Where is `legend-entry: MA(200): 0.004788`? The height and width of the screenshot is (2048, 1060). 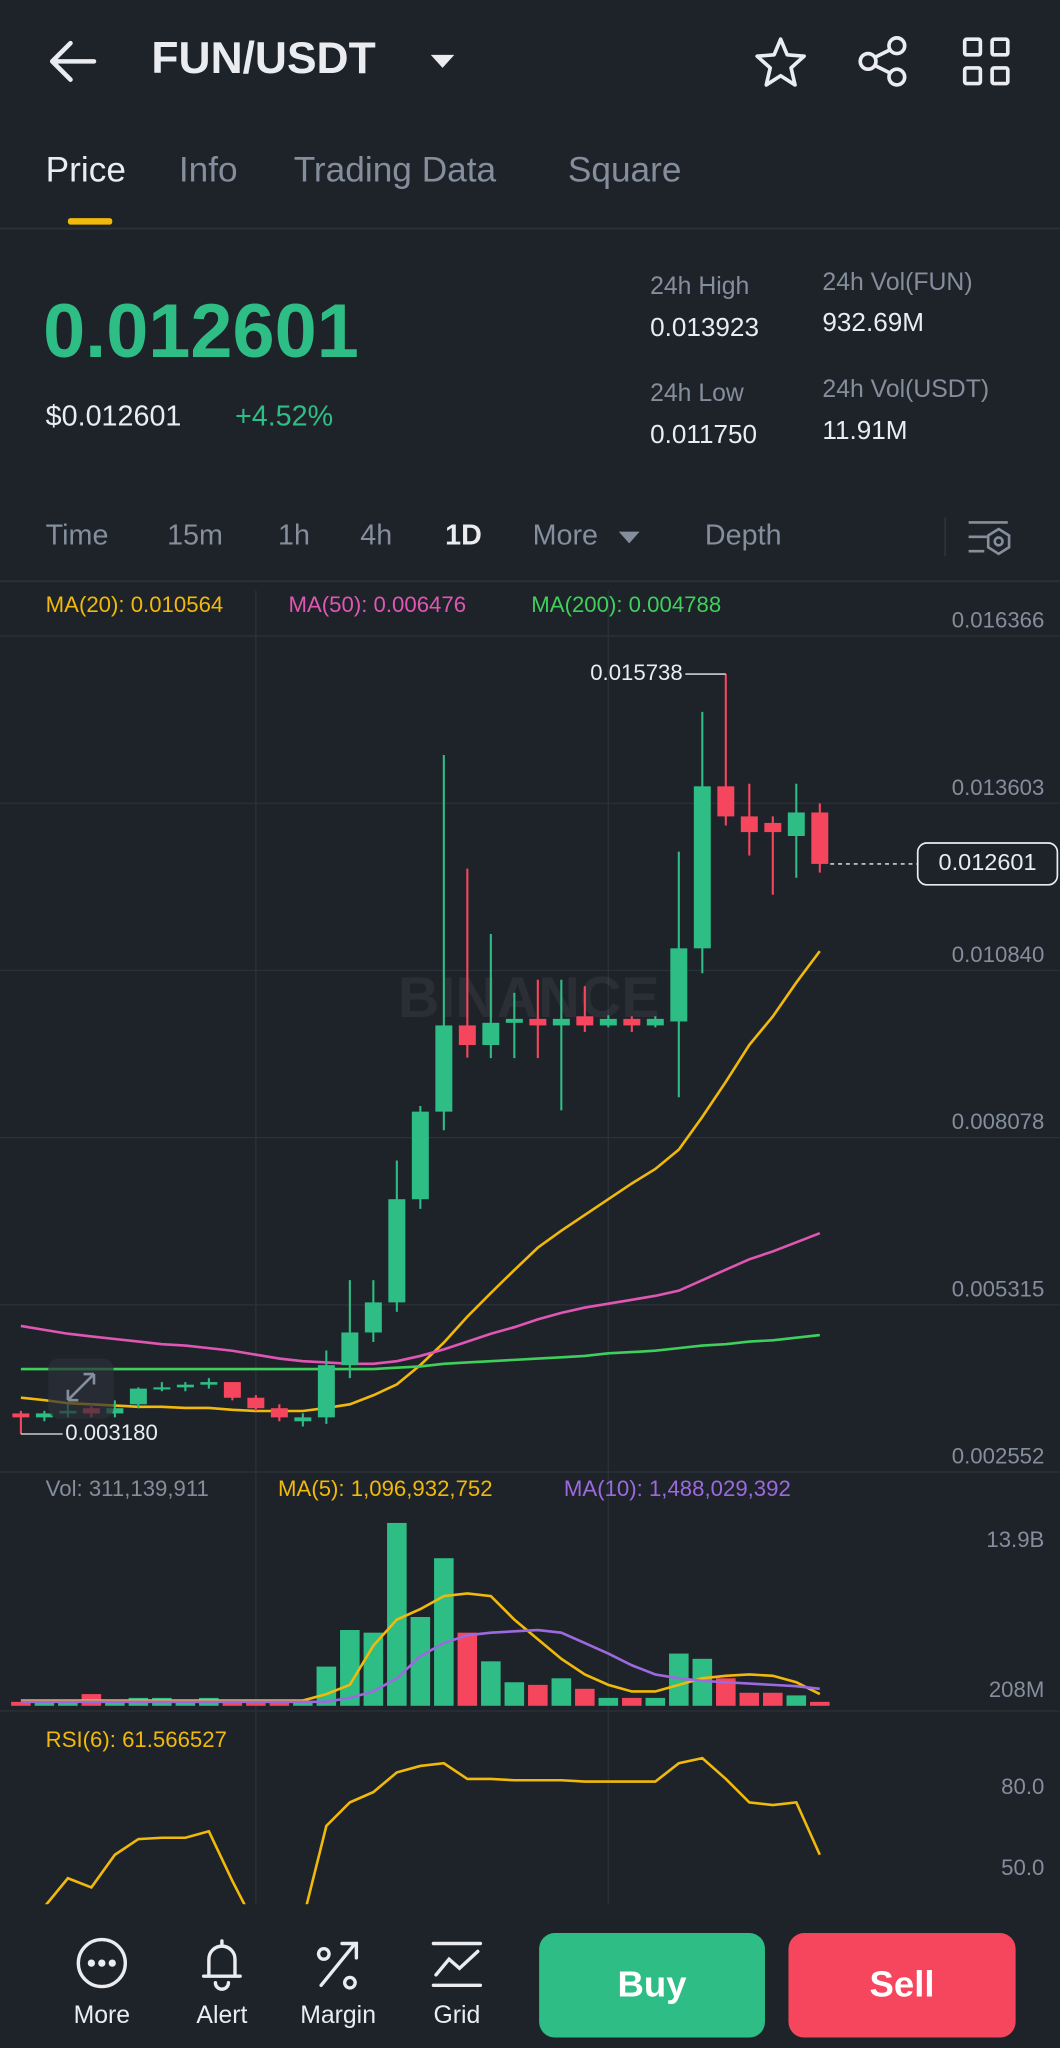 legend-entry: MA(200): 0.004788 is located at coordinates (626, 604).